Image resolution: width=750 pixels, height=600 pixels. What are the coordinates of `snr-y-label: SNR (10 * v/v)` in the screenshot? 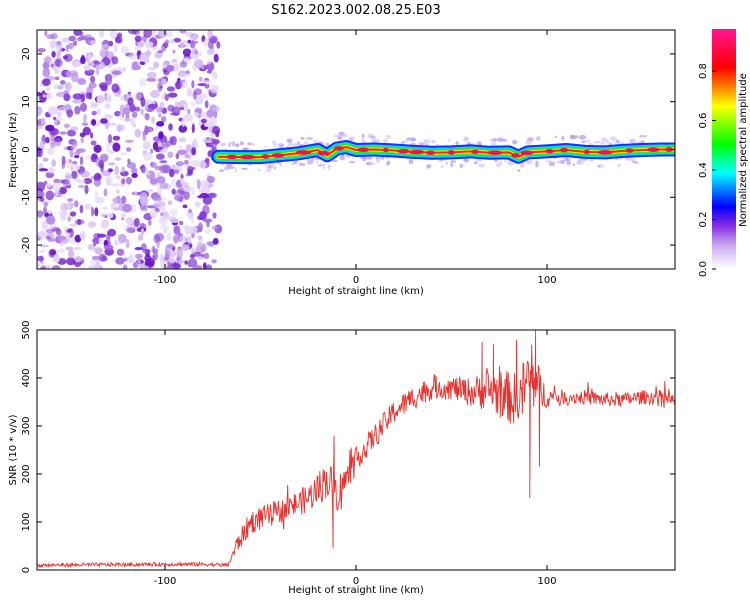 It's located at (13, 449).